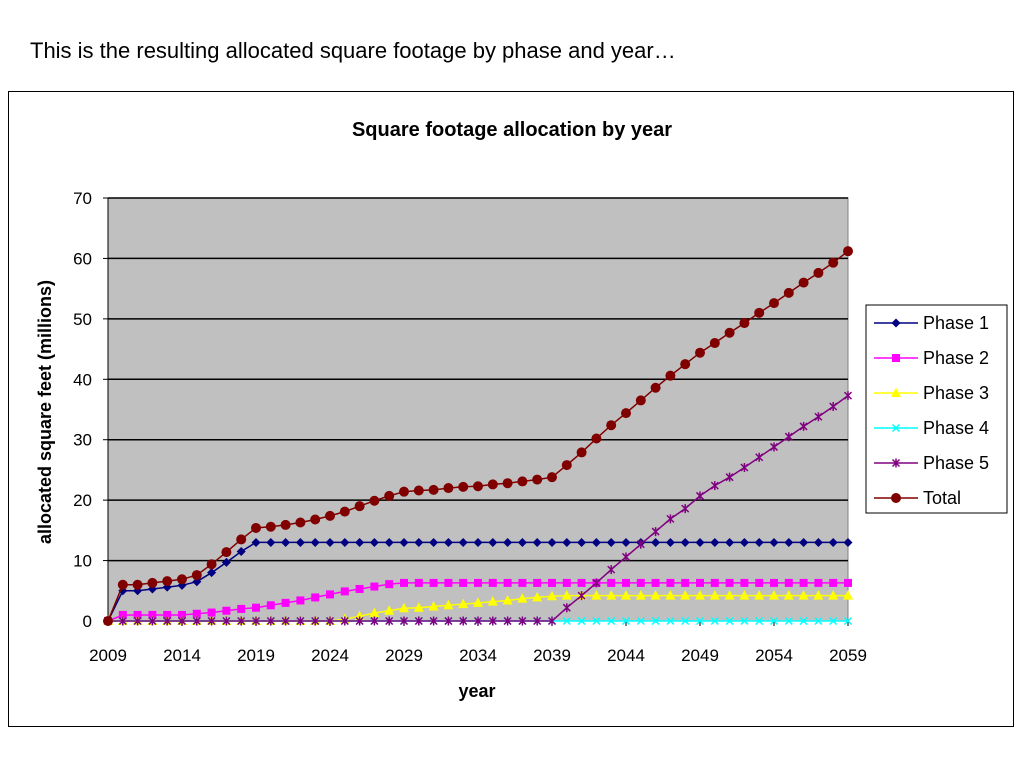 This screenshot has height=768, width=1024. What do you see at coordinates (931, 358) in the screenshot?
I see `legend-item-phase-2: Phase 2` at bounding box center [931, 358].